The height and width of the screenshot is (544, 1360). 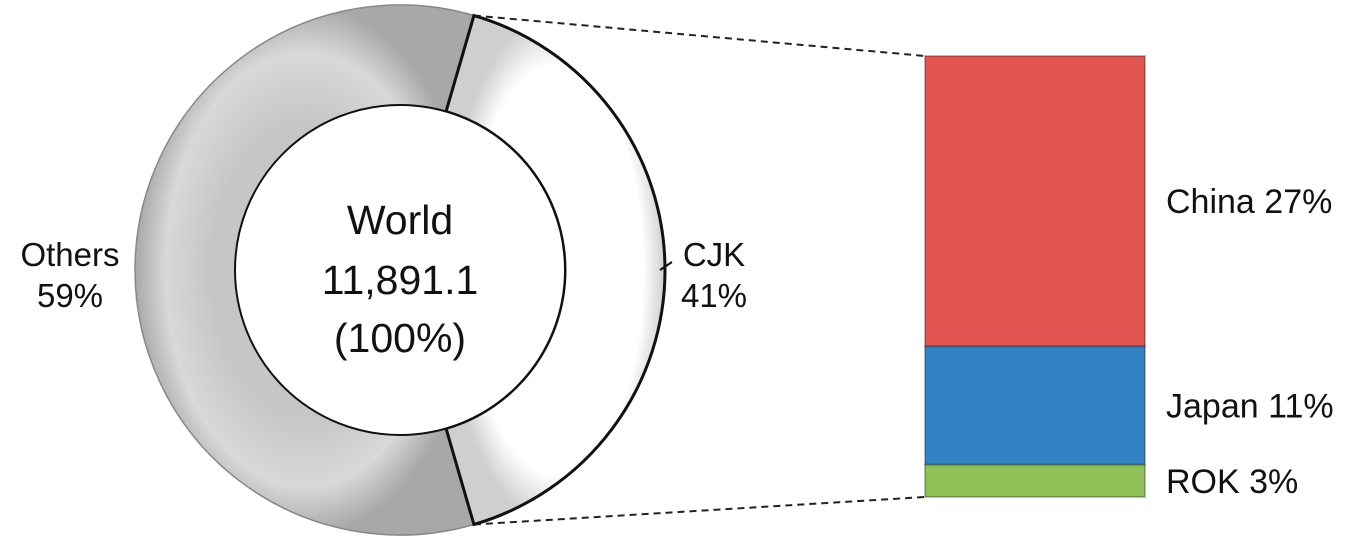 What do you see at coordinates (1035, 201) in the screenshot?
I see `bar-segment-china` at bounding box center [1035, 201].